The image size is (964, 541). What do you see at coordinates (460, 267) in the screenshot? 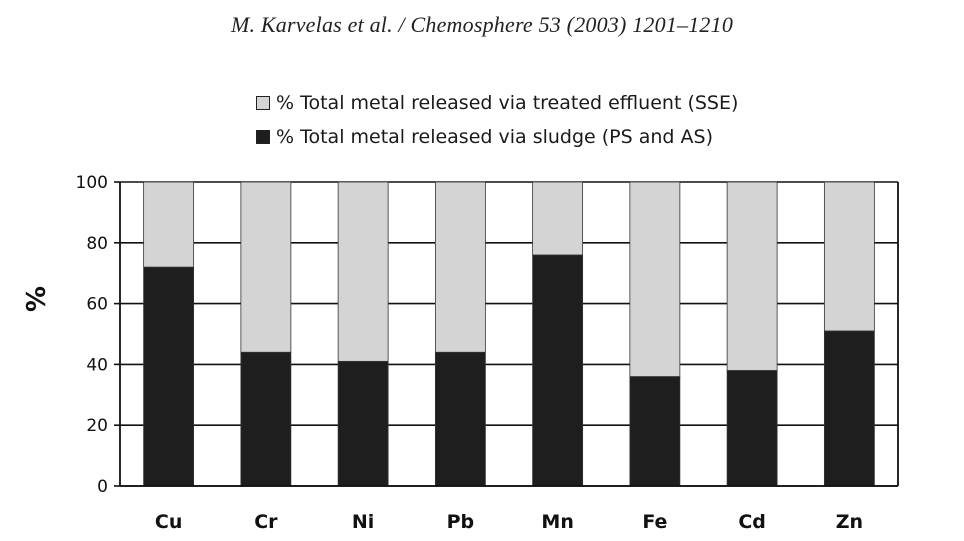
I see `bar-effluent-pb` at bounding box center [460, 267].